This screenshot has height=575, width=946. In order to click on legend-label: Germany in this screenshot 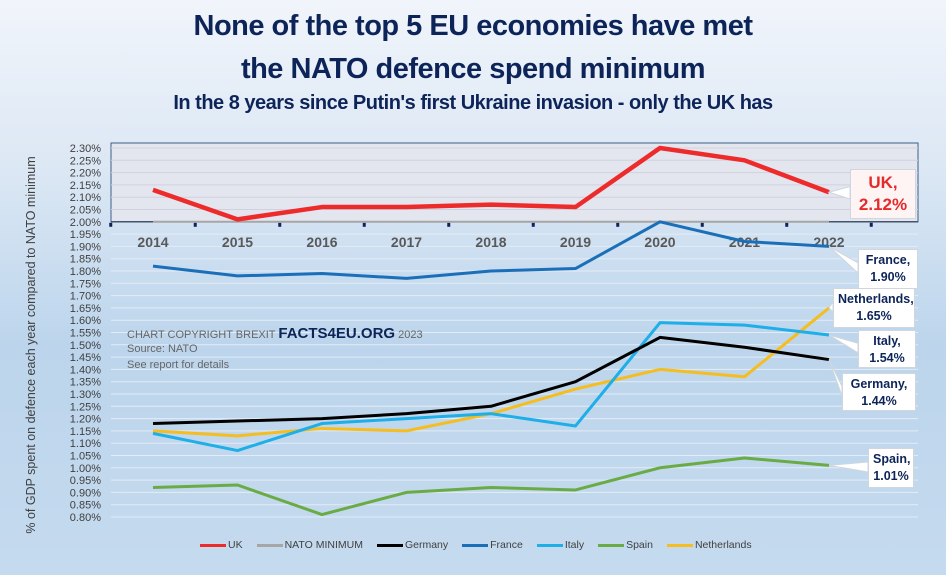, I will do `click(426, 545)`.